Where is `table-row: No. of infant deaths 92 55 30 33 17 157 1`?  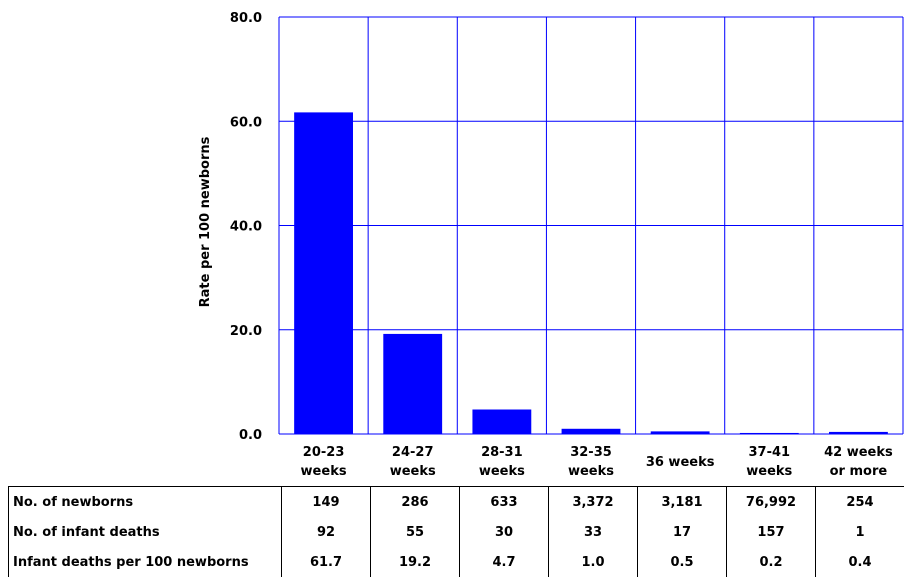 table-row: No. of infant deaths 92 55 30 33 17 157 1 is located at coordinates (456, 532).